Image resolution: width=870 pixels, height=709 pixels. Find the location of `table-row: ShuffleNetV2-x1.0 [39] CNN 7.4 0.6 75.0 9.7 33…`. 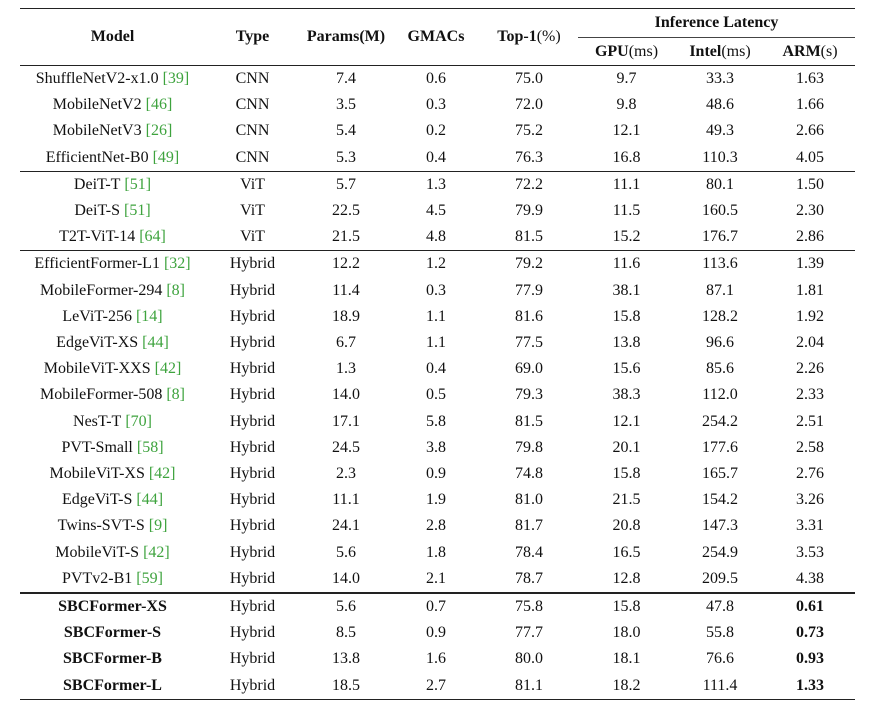

table-row: ShuffleNetV2-x1.0 [39] CNN 7.4 0.6 75.0 9.7 33… is located at coordinates (437, 79).